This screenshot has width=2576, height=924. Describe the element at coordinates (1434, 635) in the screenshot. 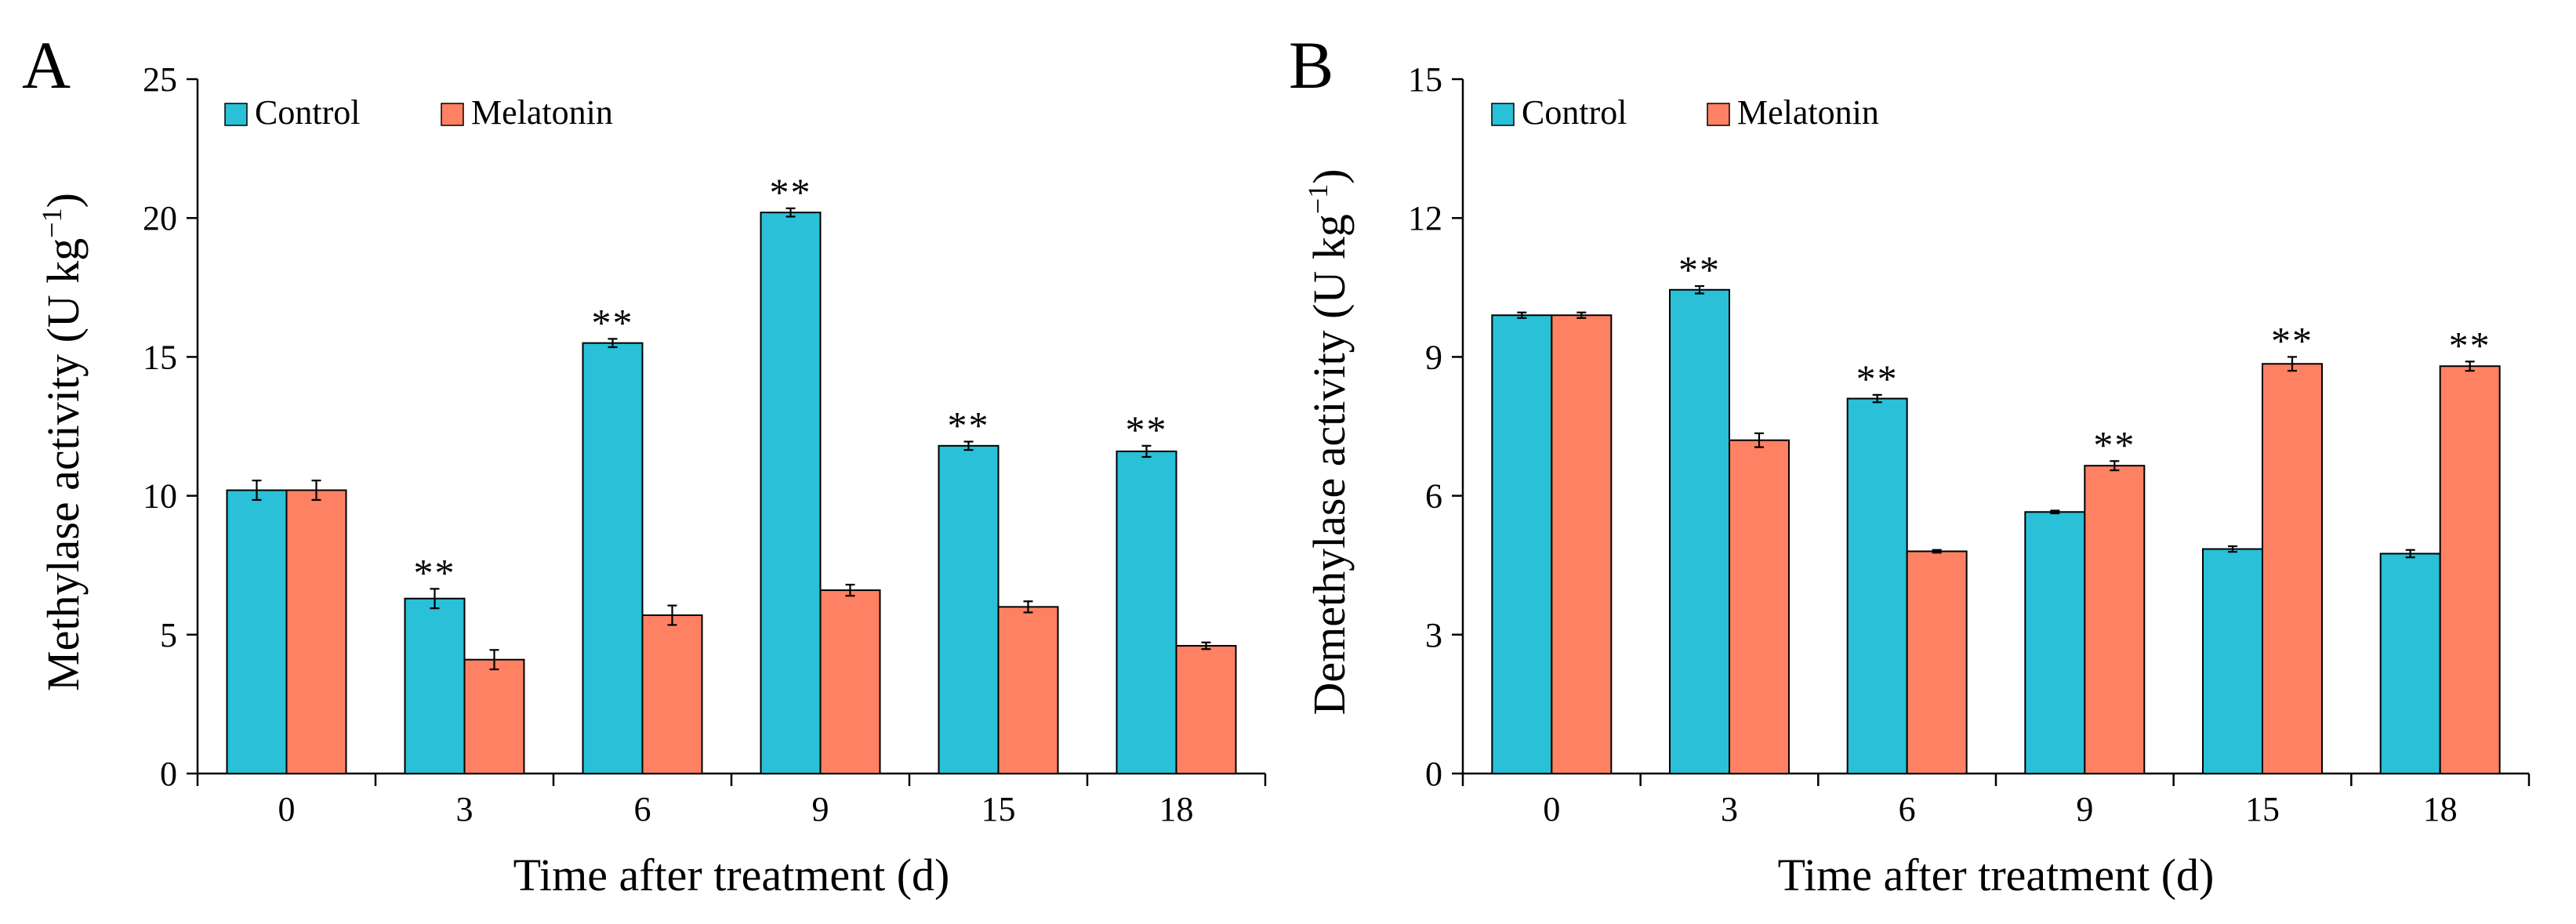

I see `p1-y-tick-label: 3` at that location.